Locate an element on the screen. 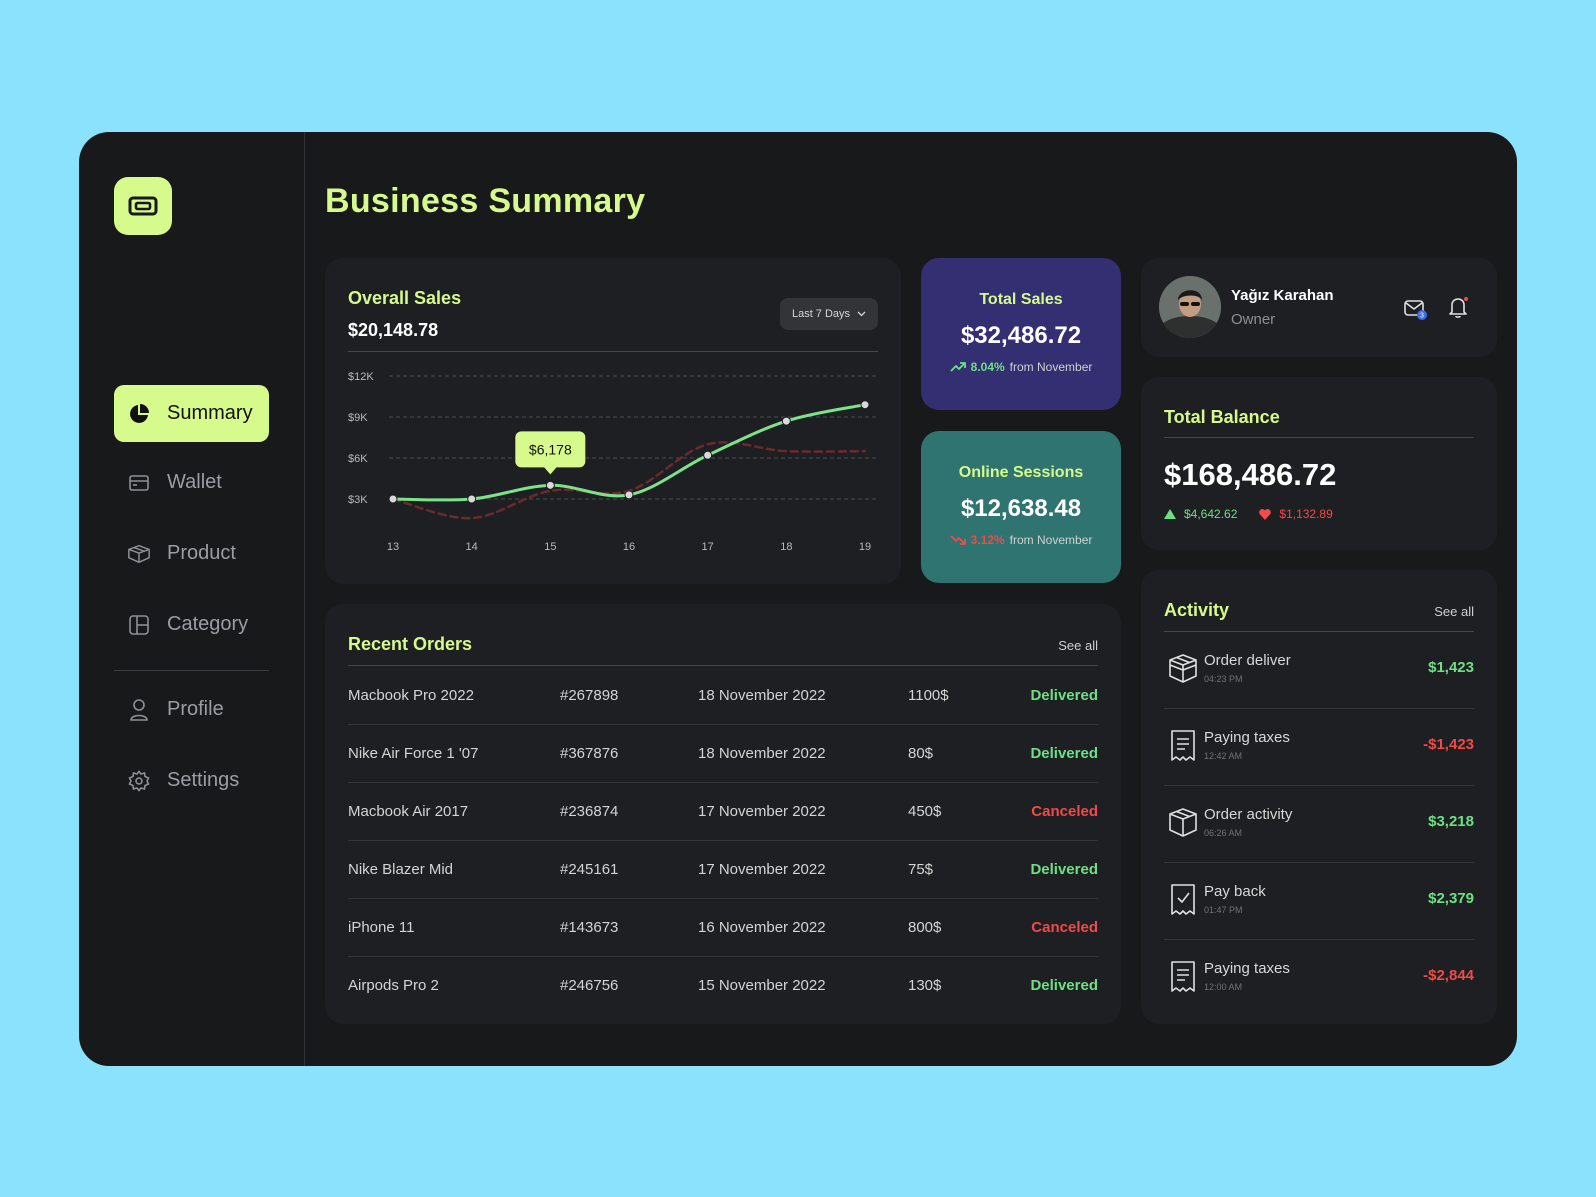  sidebar-item-label: Product is located at coordinates (201, 553).